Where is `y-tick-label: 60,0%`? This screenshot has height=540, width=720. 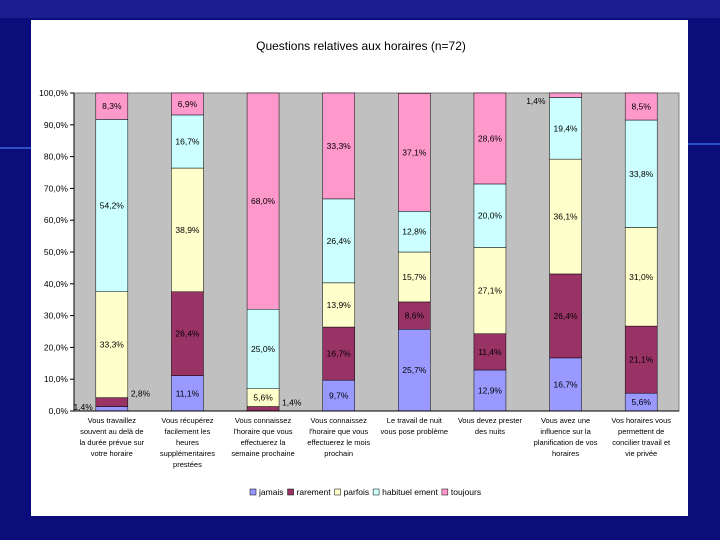 y-tick-label: 60,0% is located at coordinates (56, 220).